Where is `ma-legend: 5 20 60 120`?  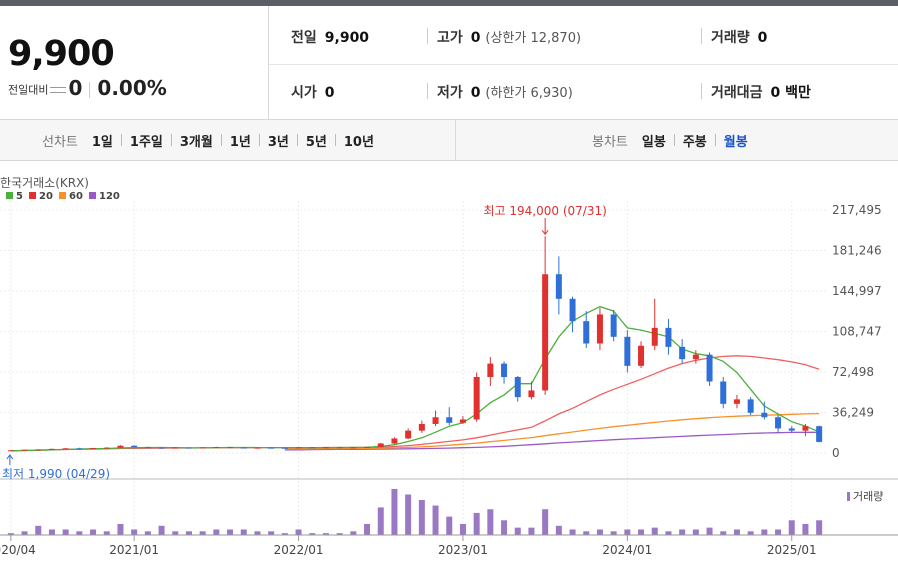
ma-legend: 5 20 60 120 is located at coordinates (63, 196).